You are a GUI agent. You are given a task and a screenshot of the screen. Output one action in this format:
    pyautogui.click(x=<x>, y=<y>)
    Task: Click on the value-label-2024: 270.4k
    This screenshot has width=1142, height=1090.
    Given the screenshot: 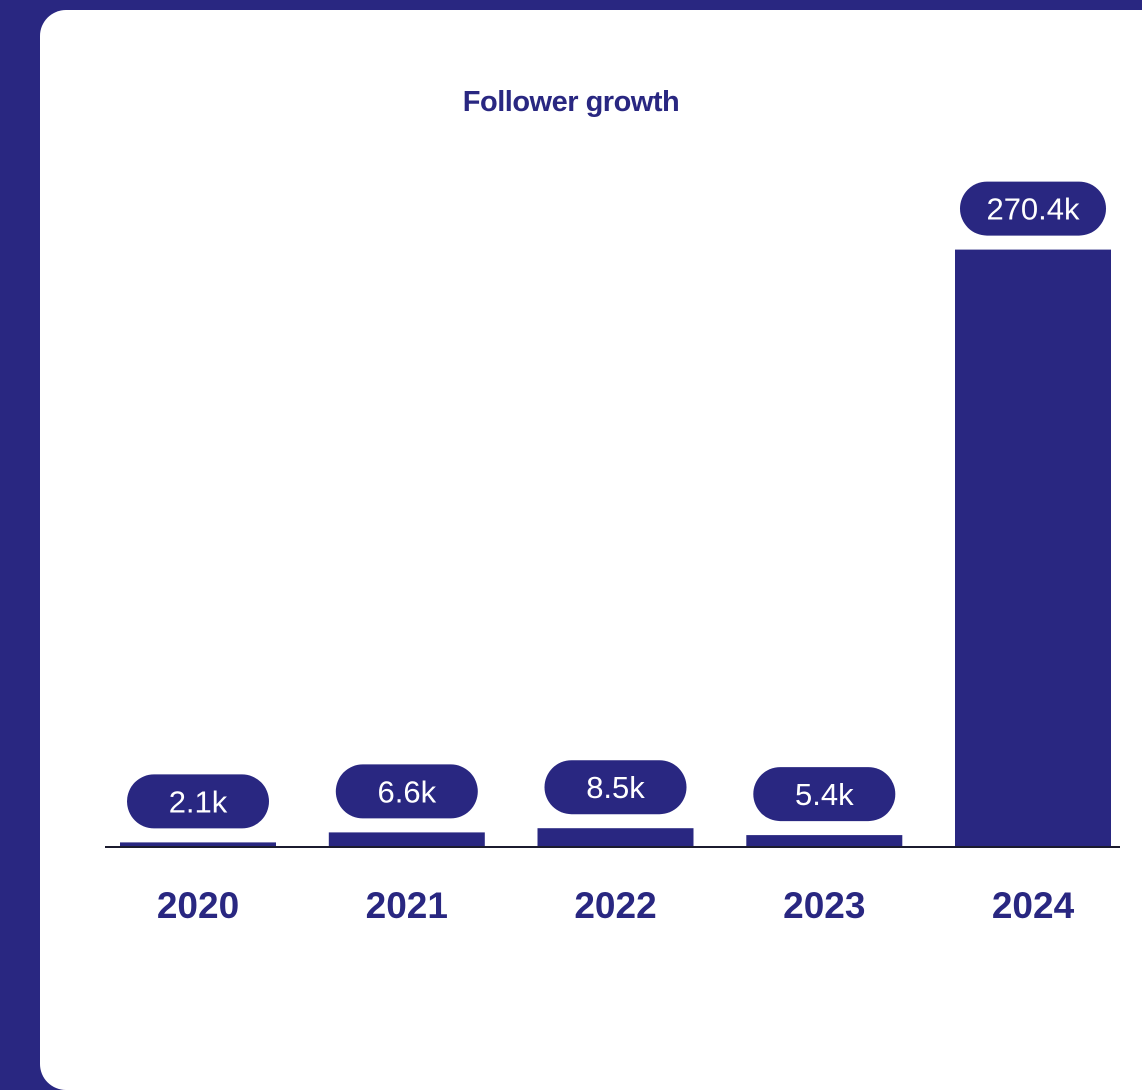 What is the action you would take?
    pyautogui.click(x=1033, y=209)
    